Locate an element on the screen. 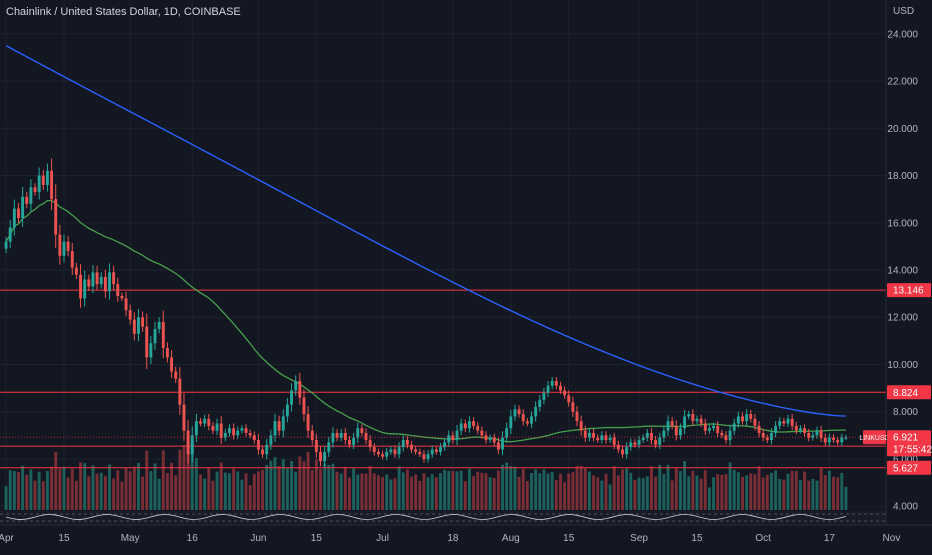 The image size is (932, 555). price-tick-label: 6.000 is located at coordinates (905, 459).